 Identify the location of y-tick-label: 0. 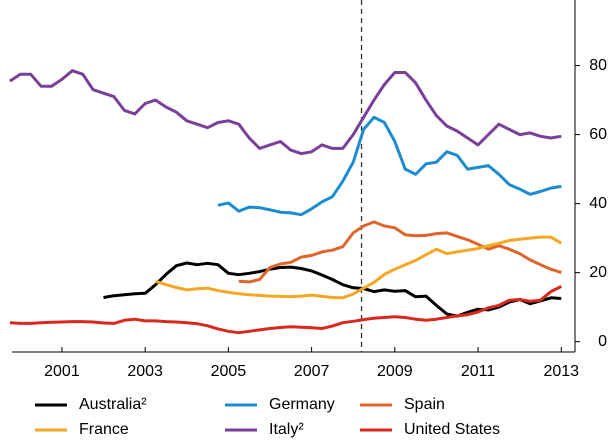
(602, 341).